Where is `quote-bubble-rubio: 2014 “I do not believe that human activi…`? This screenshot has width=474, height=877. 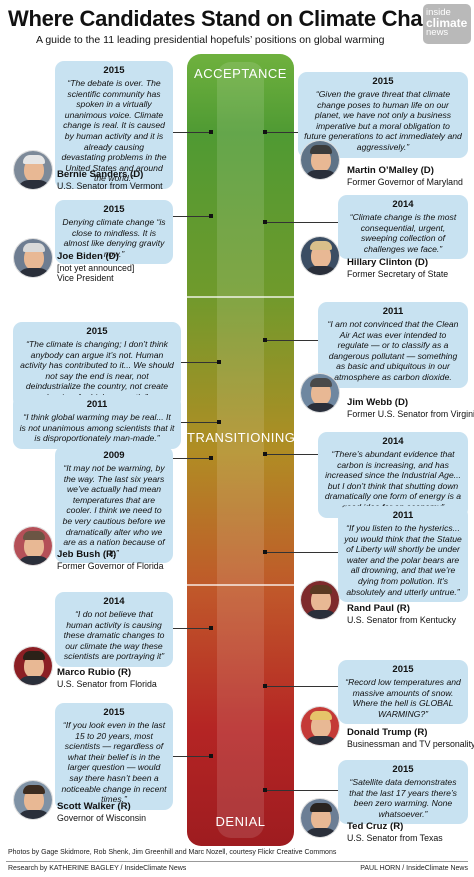 quote-bubble-rubio: 2014 “I do not believe that human activi… is located at coordinates (114, 629).